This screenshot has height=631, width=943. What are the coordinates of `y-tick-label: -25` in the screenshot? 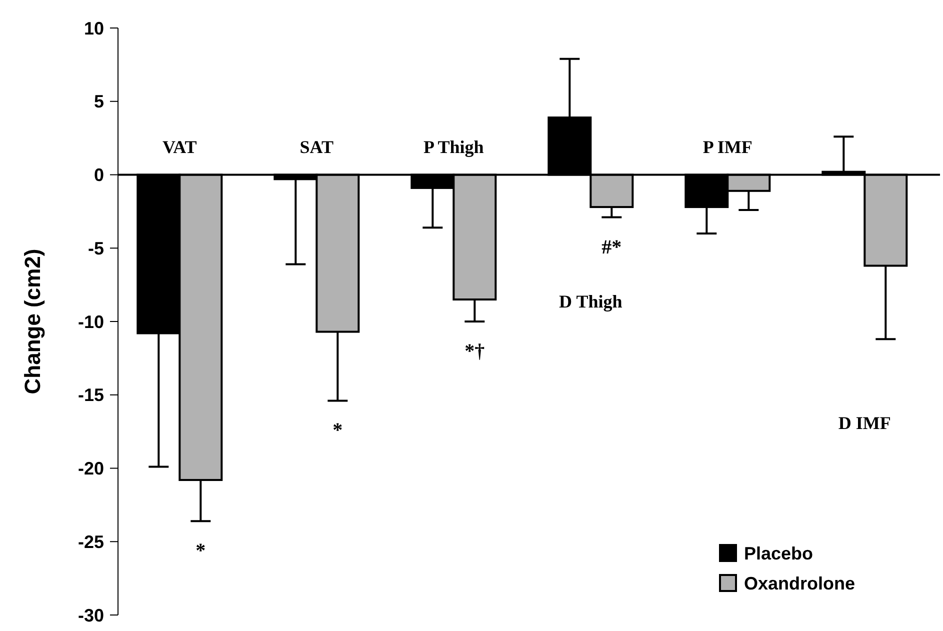 It's located at (91, 542).